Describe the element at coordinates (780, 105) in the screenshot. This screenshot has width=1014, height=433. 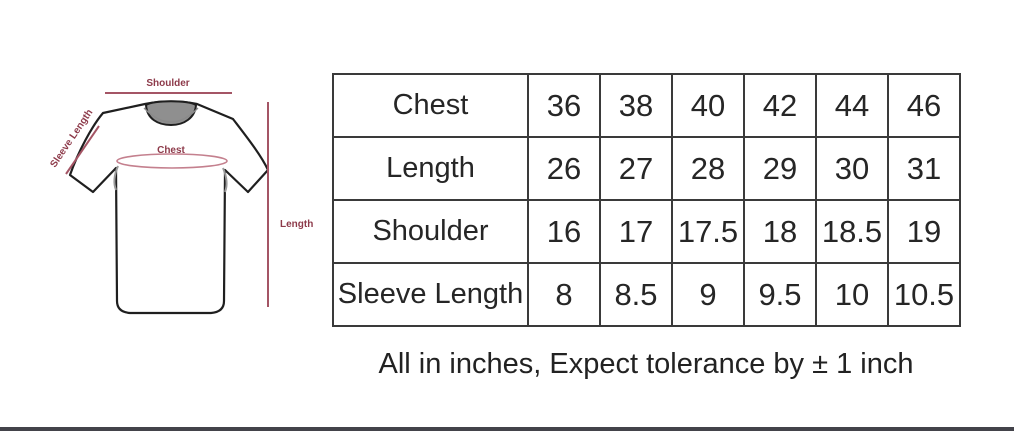
I see `table-cell: 42` at that location.